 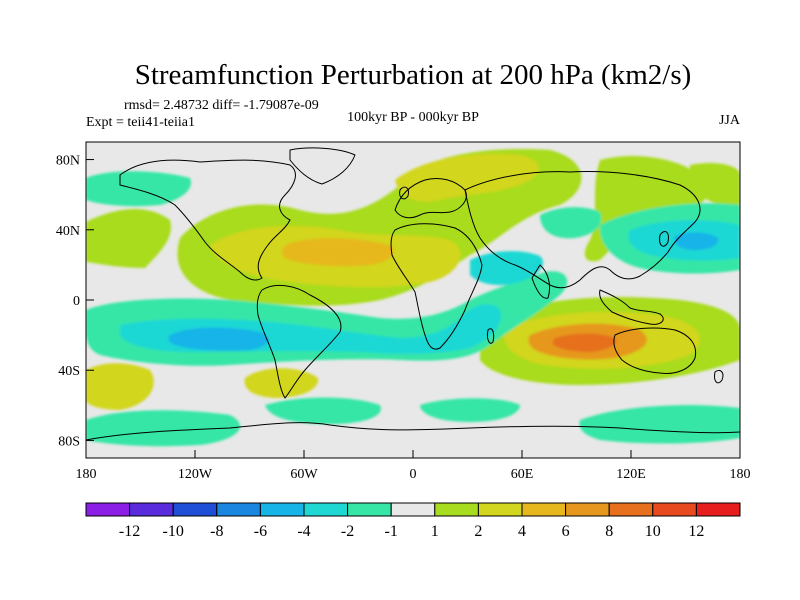 I want to click on lat-tick-label: 0, so click(x=76, y=301).